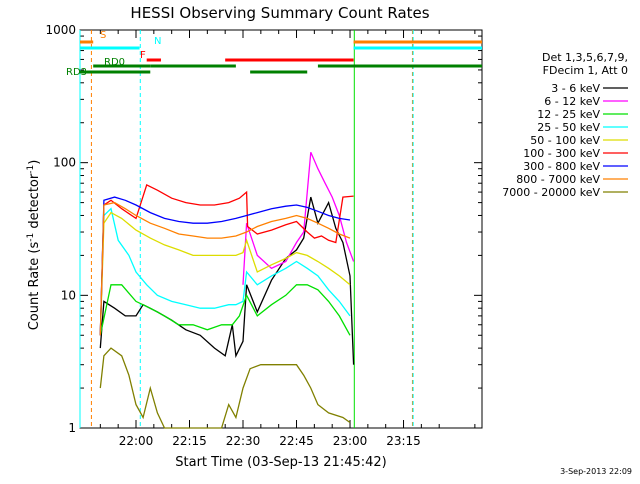 This screenshot has height=484, width=640. What do you see at coordinates (596, 471) in the screenshot?
I see `plot-timestamp: 3-Sep-2013 22:09` at bounding box center [596, 471].